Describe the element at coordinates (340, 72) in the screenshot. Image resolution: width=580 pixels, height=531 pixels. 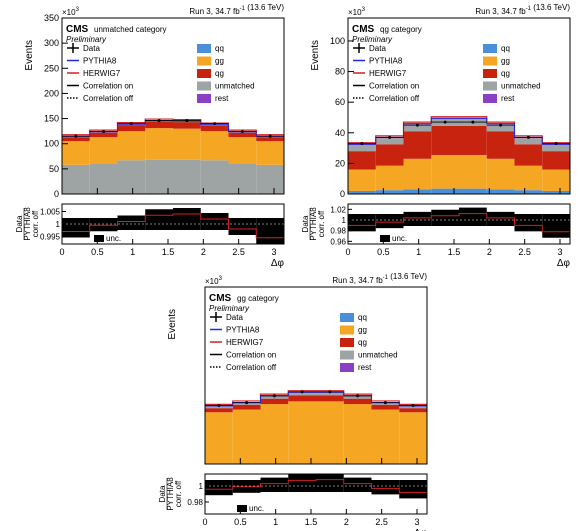
I see `y-tick-label: 80` at that location.